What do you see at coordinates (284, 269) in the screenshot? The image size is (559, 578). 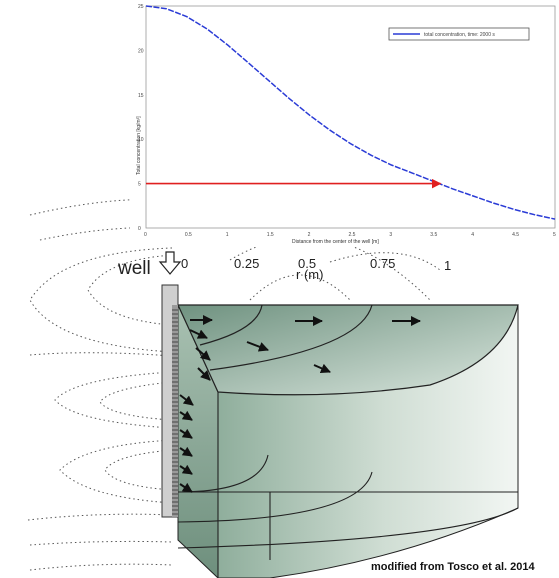 I see `radius-scale: well 0 0.25 0.5 0.75 1 r (m)` at bounding box center [284, 269].